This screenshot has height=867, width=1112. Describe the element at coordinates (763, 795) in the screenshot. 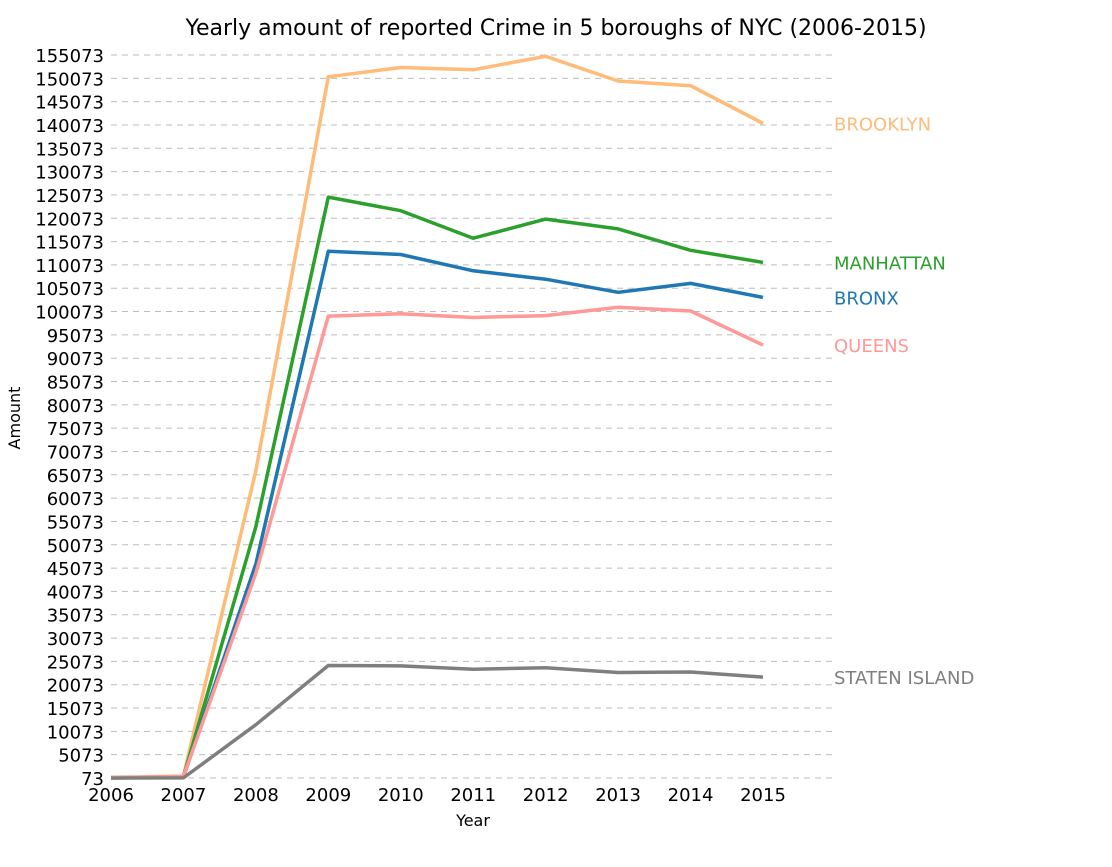

I see `x-tick-label: 2015` at that location.